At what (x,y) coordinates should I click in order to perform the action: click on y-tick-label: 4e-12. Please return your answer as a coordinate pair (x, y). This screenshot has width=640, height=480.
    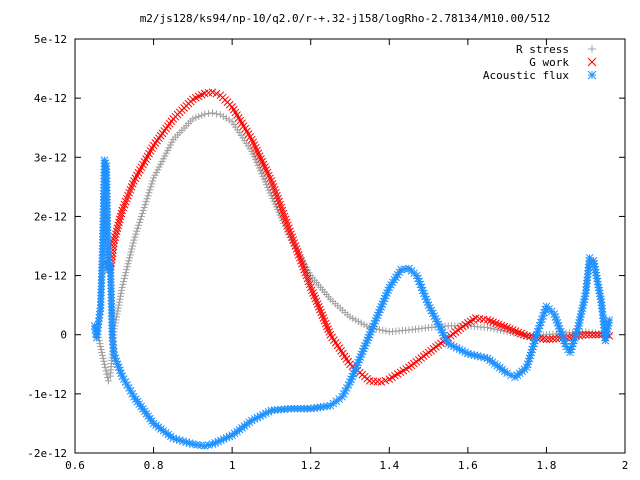
    Looking at the image, I should click on (50, 98).